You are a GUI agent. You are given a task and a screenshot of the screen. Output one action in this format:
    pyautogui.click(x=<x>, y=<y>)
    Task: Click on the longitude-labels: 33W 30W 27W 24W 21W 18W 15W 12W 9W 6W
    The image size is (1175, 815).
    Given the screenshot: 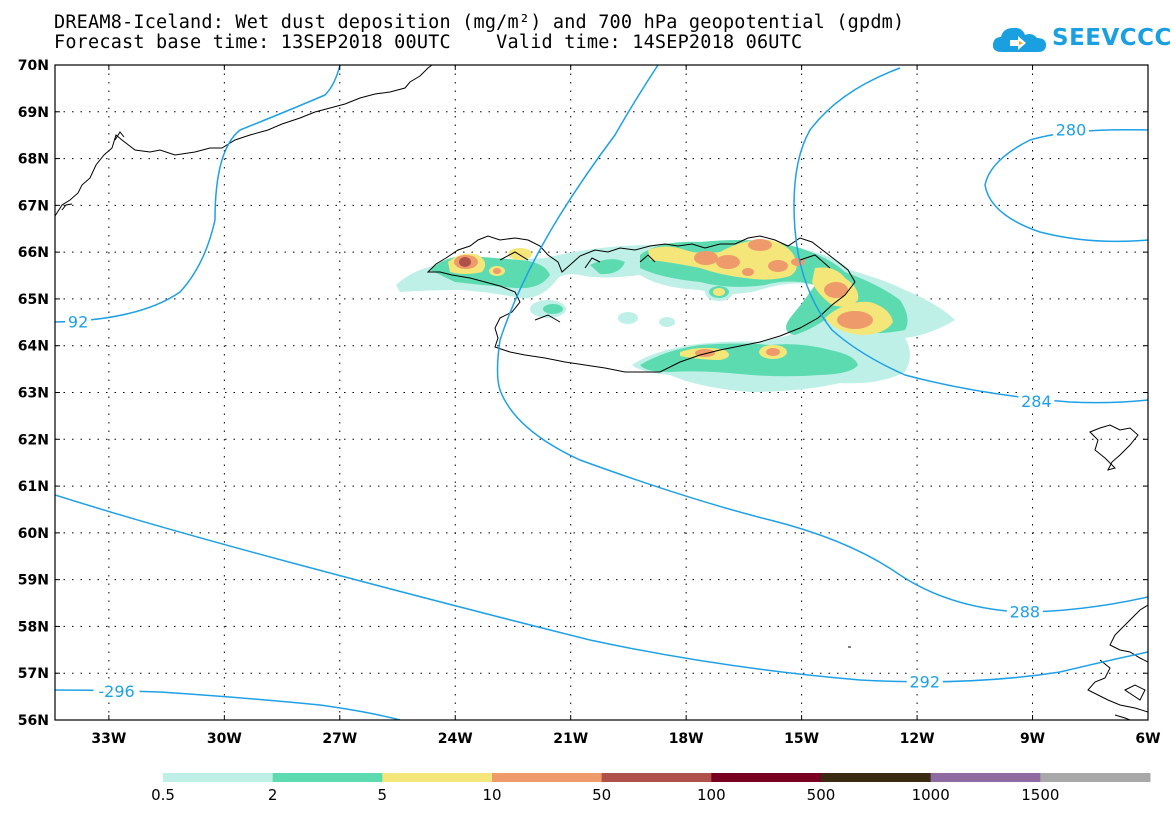 What is the action you would take?
    pyautogui.click(x=625, y=739)
    